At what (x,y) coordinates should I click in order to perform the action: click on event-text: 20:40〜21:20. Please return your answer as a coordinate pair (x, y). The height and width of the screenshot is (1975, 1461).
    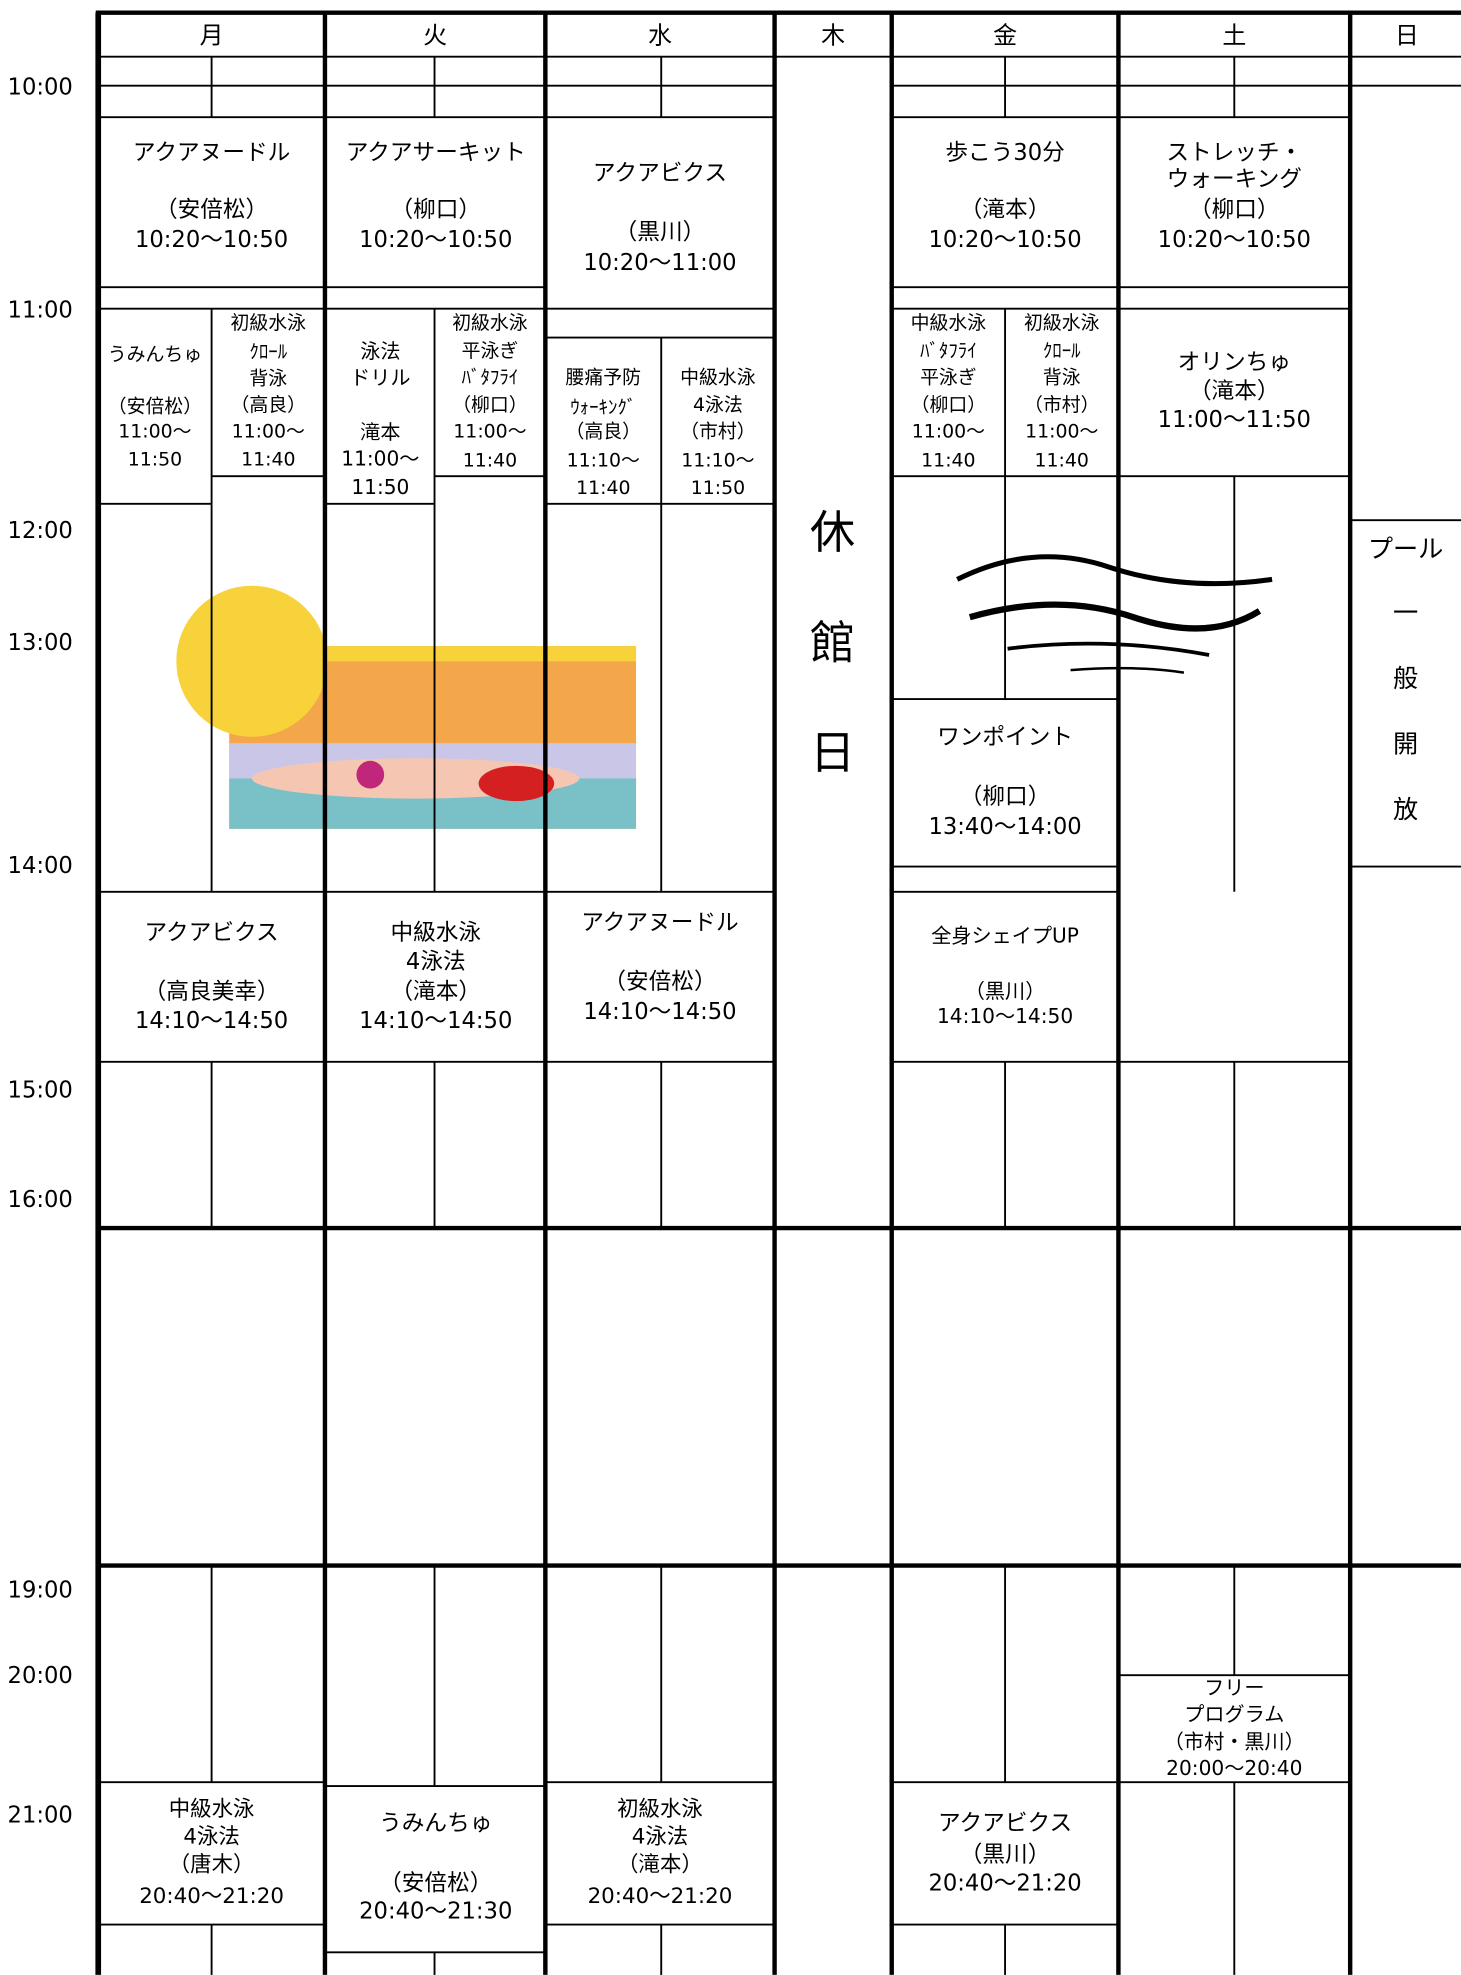
    Looking at the image, I should click on (660, 1896).